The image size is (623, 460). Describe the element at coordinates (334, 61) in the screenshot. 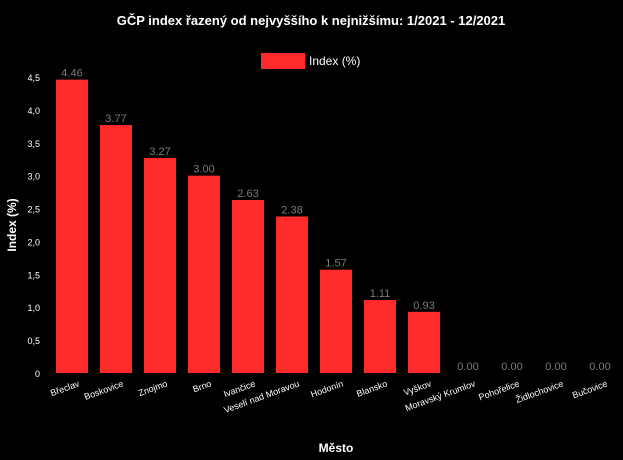

I see `legend-label: Index (%)` at that location.